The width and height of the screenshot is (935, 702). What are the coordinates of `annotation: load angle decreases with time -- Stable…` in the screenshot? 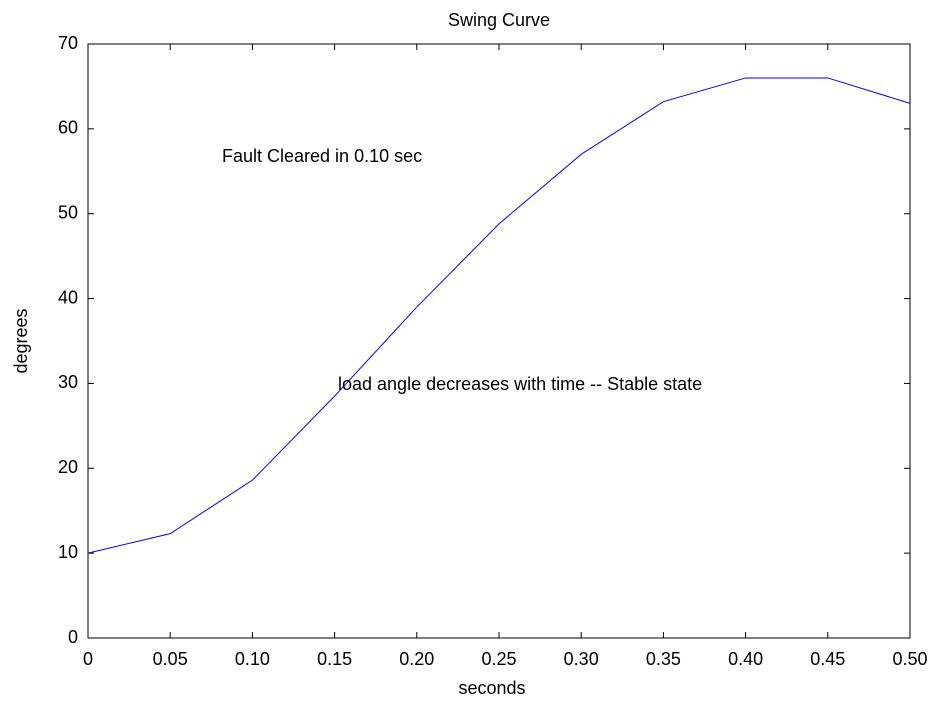 It's located at (520, 384).